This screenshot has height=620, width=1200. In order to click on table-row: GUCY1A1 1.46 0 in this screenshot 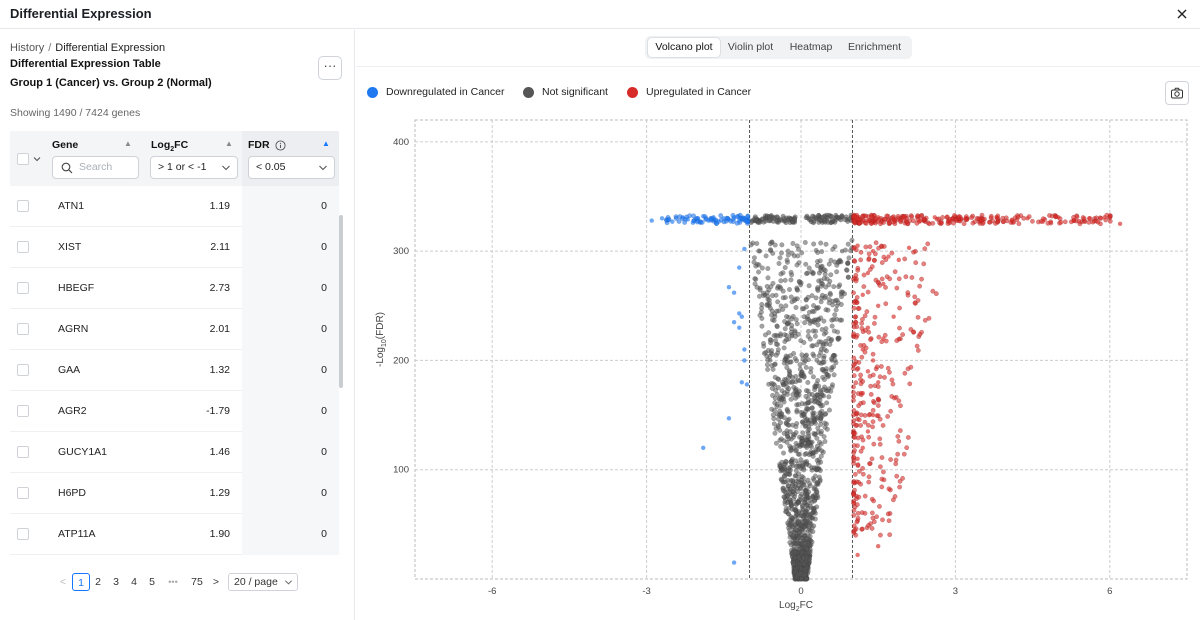, I will do `click(174, 452)`.